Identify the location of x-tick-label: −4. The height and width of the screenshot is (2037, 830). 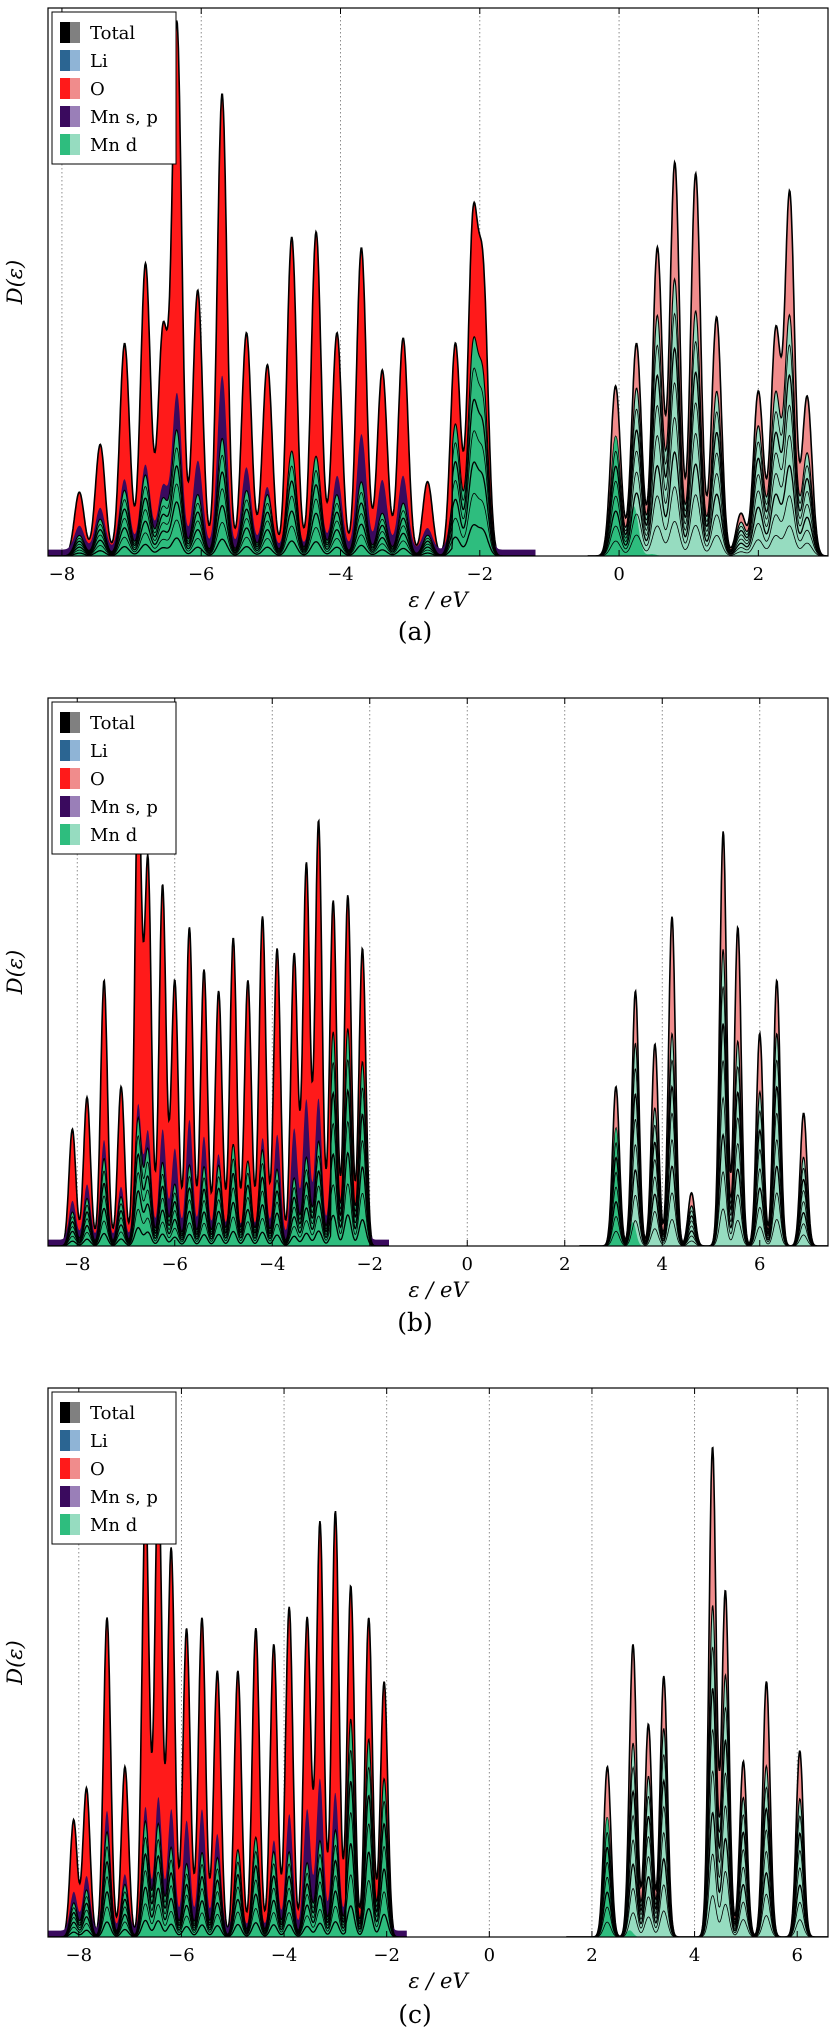
(284, 1955).